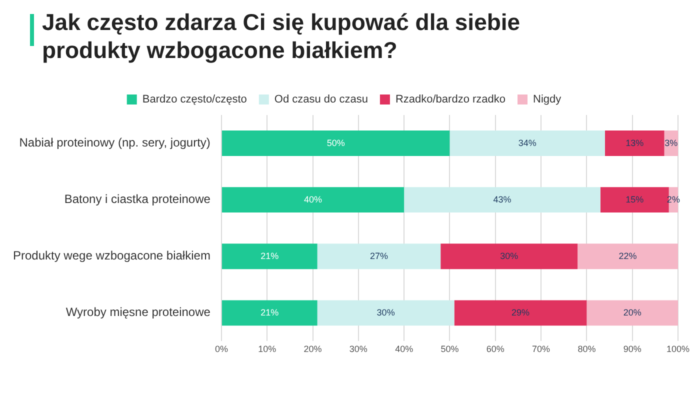  What do you see at coordinates (138, 312) in the screenshot?
I see `y-tick-label: Wyroby mięsne proteinowe` at bounding box center [138, 312].